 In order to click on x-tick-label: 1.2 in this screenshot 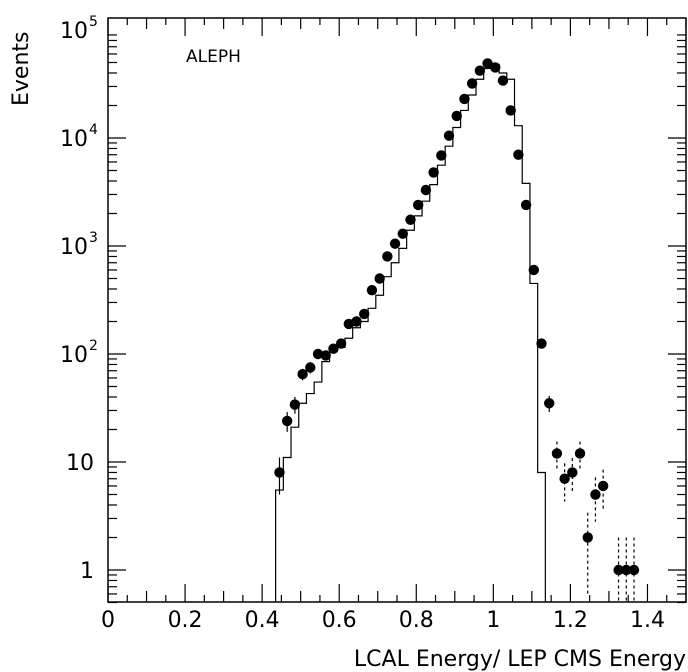, I will do `click(570, 620)`.